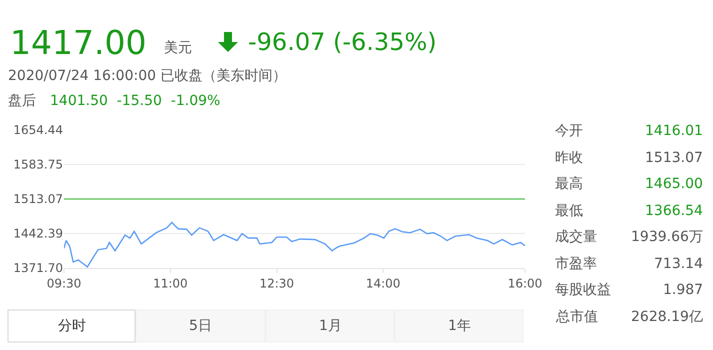 This screenshot has width=713, height=350. I want to click on text: -96.07 (-6.35%), so click(342, 42).